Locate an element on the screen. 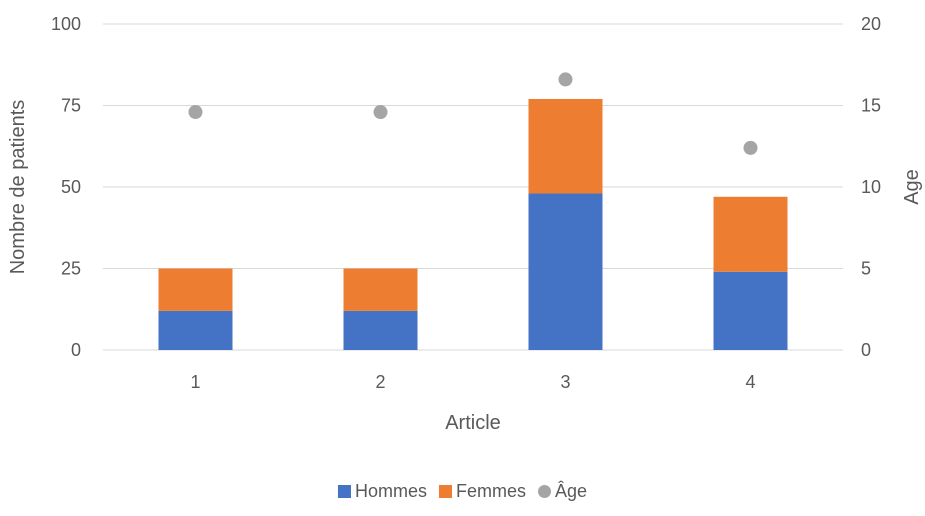 The width and height of the screenshot is (925, 516). legend-swatch-femmes is located at coordinates (445, 491).